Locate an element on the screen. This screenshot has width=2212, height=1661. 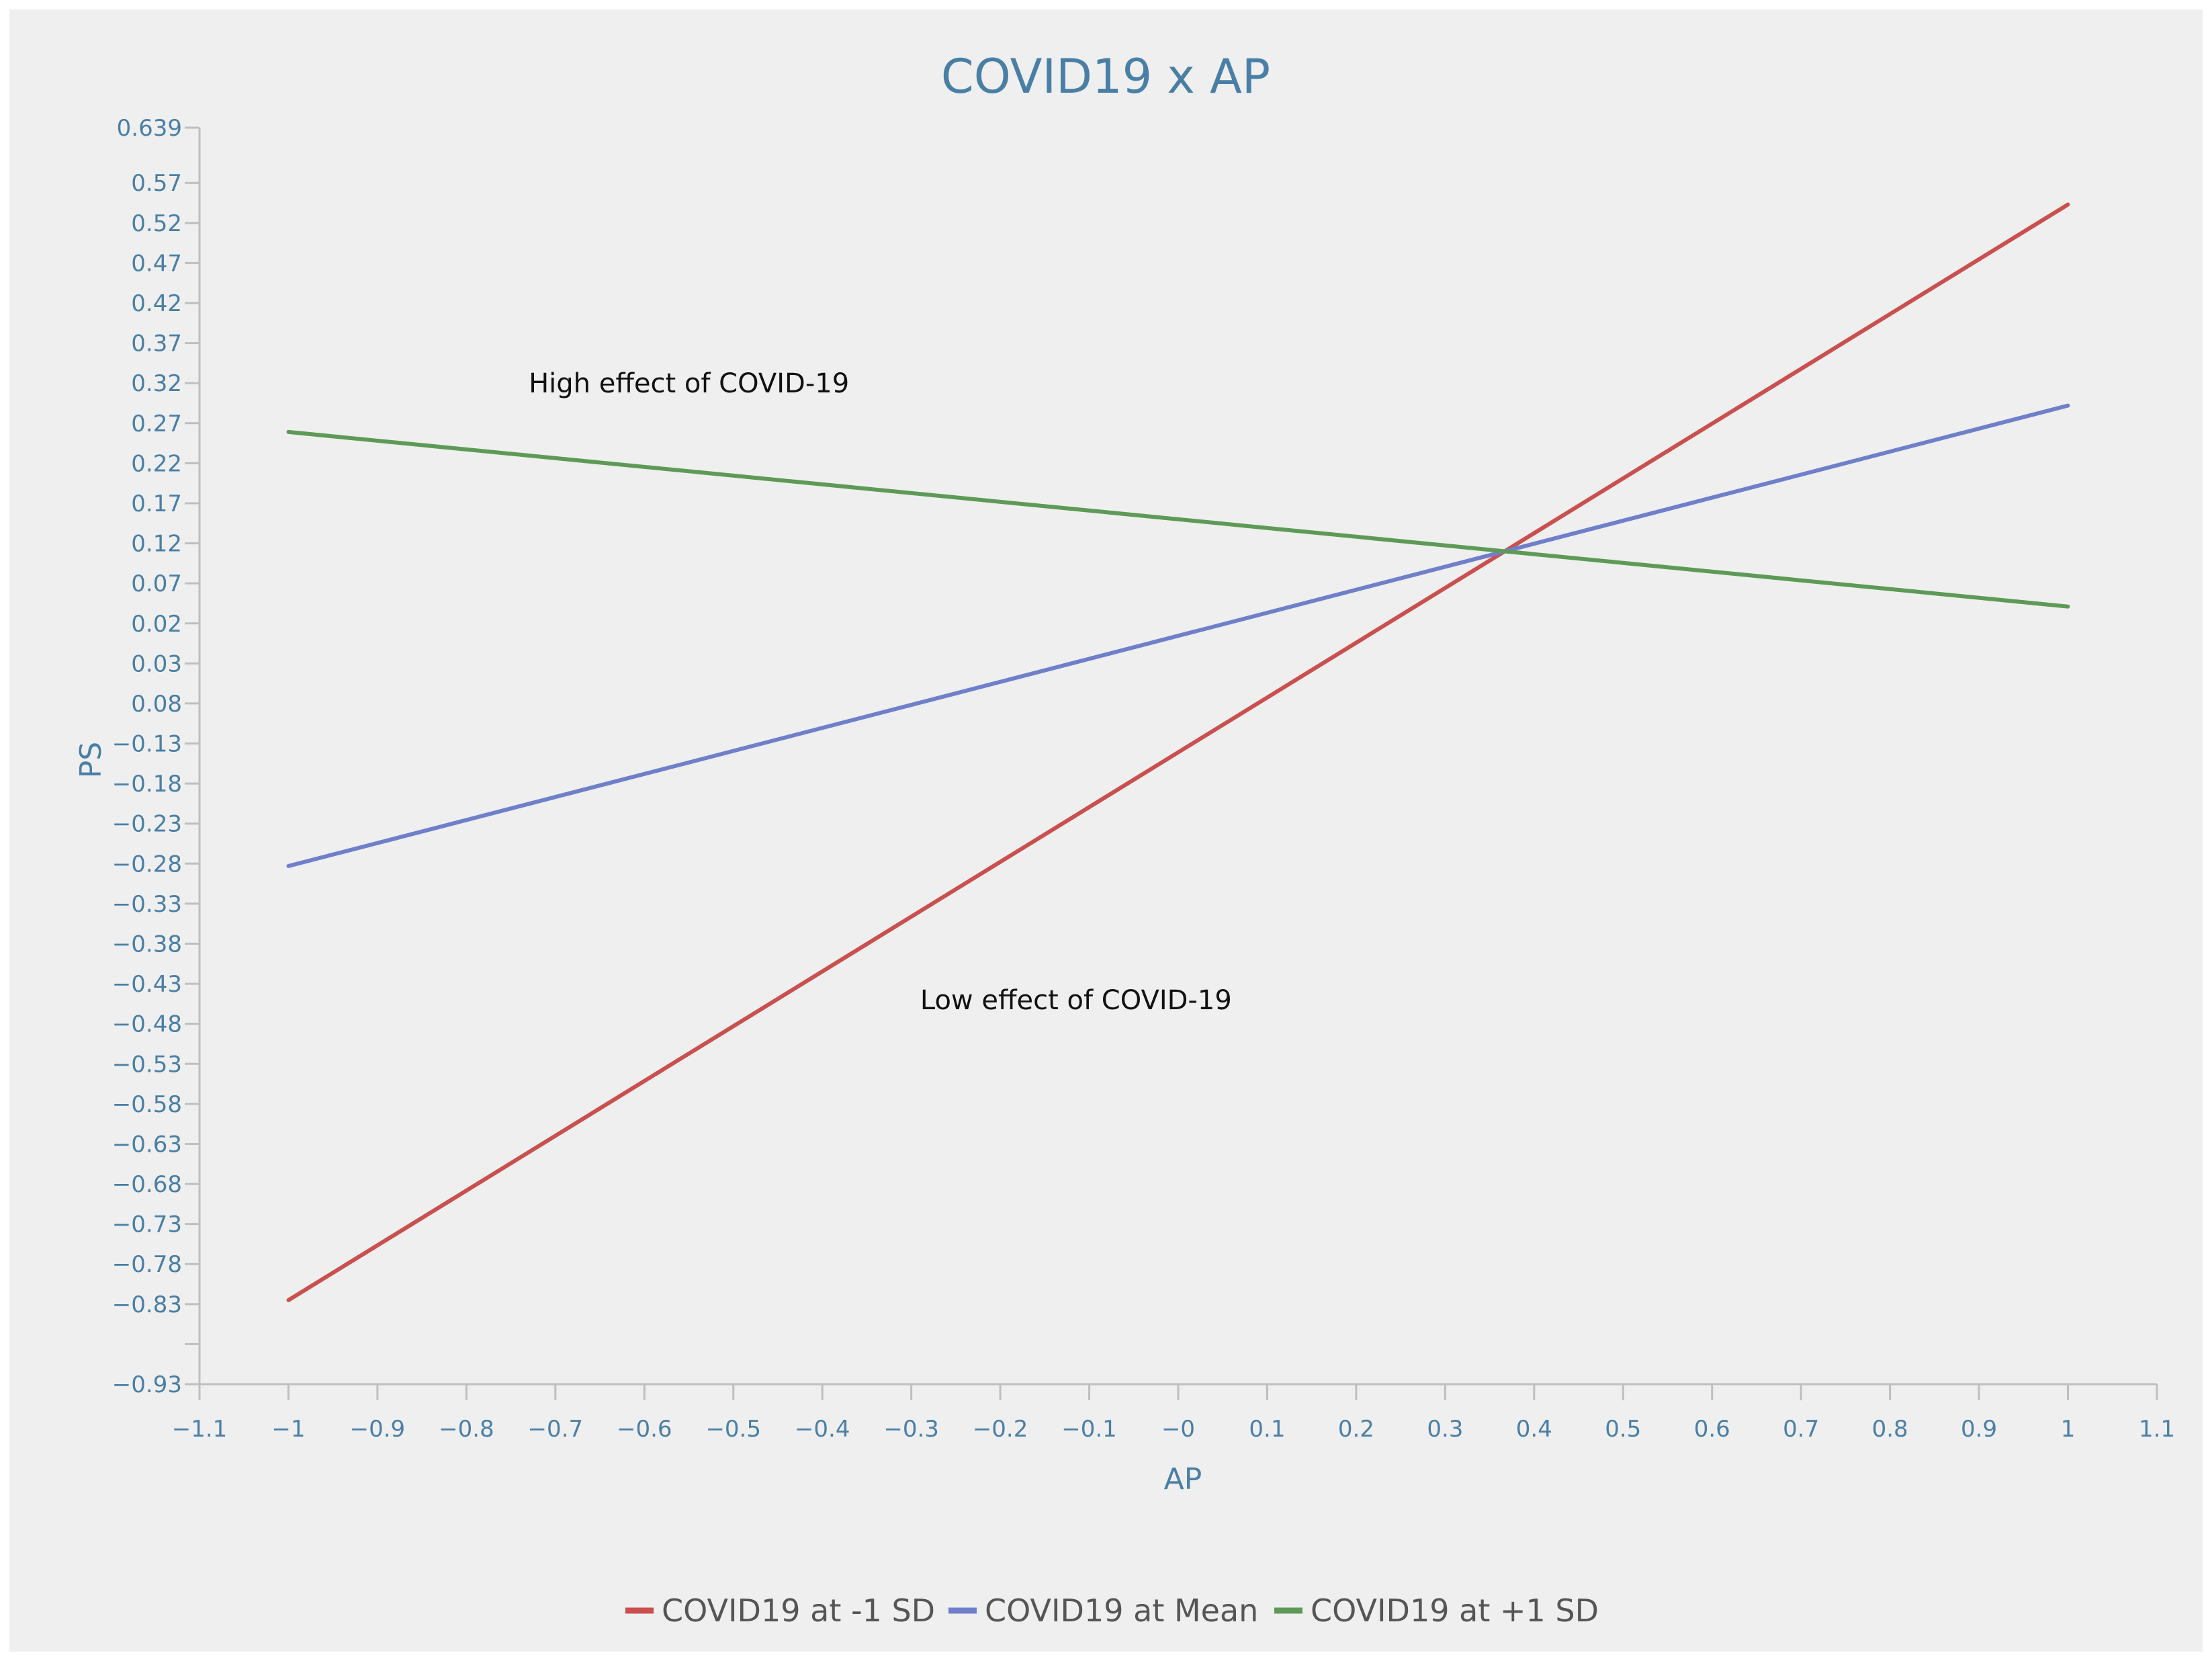
y-tick-label: 0.07 is located at coordinates (156, 584).